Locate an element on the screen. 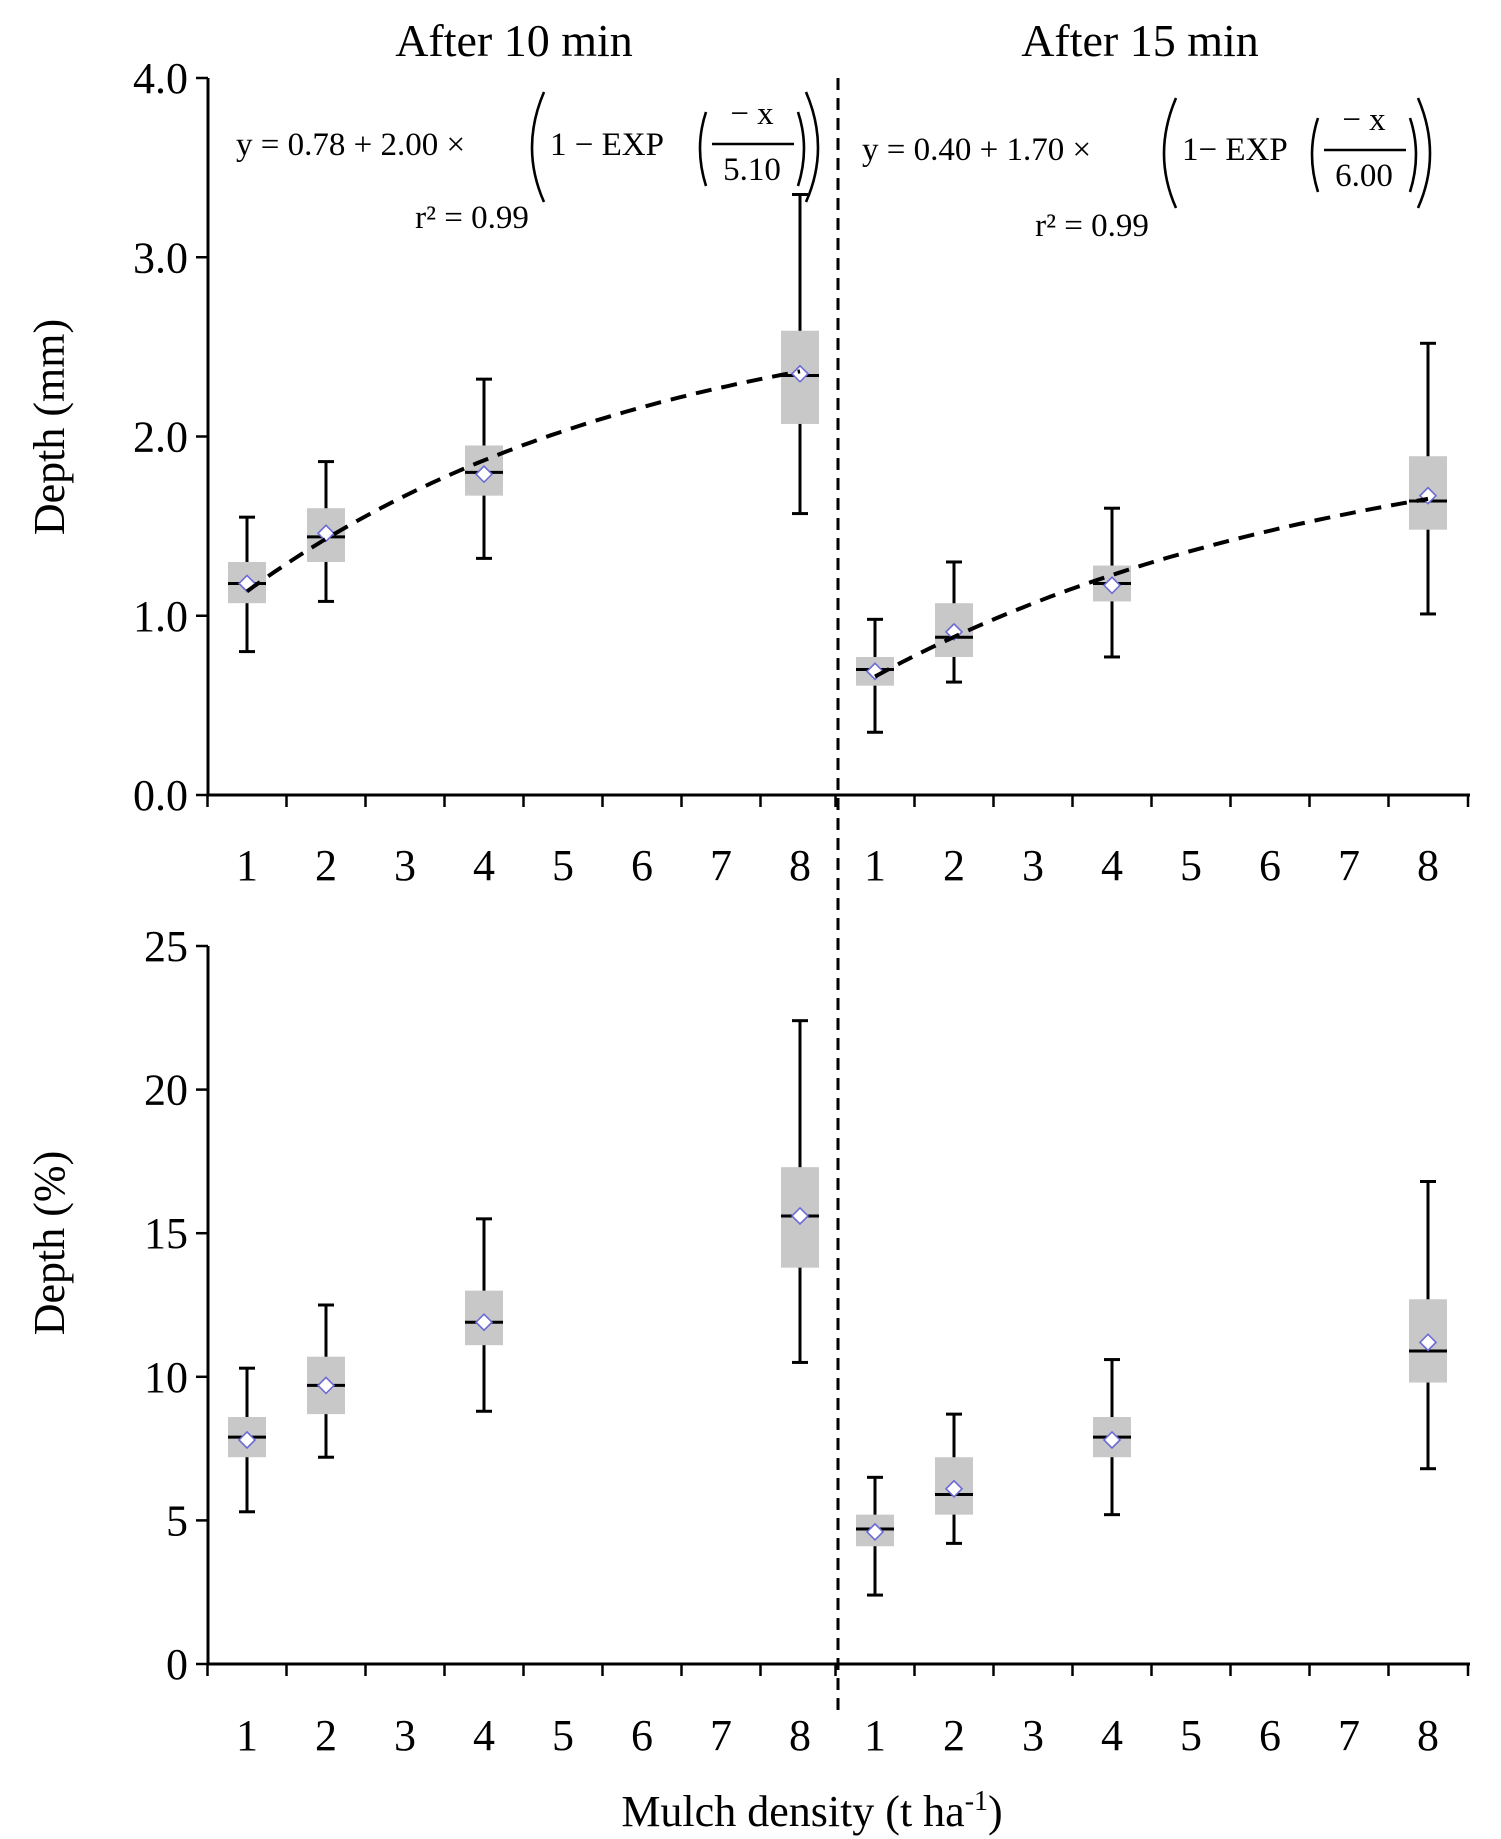  bottom-y-tick-label: 20 is located at coordinates (166, 1090).